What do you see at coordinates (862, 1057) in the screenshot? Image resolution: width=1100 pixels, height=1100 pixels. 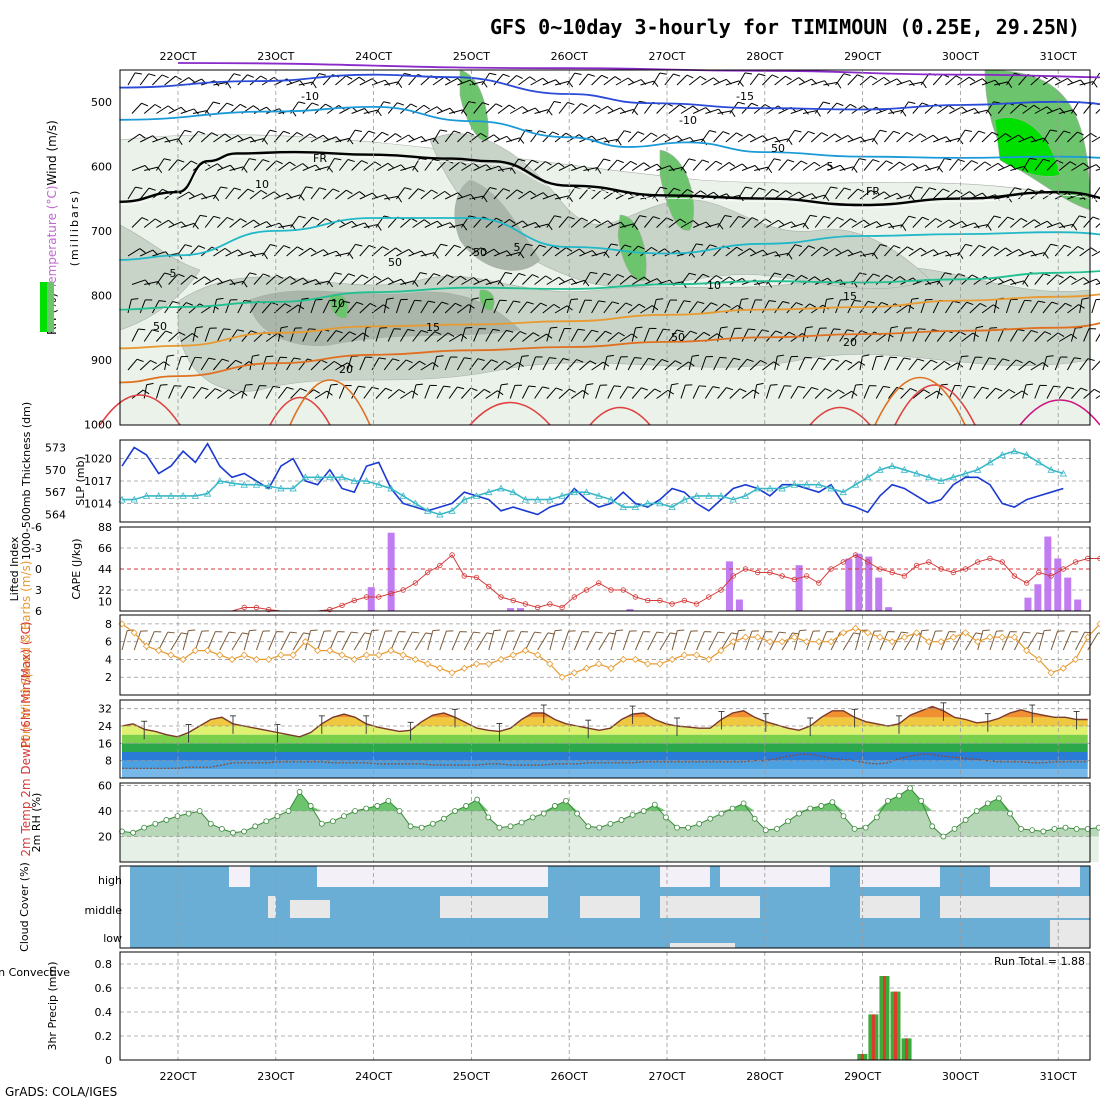 I see `precip-convective-bar` at bounding box center [862, 1057].